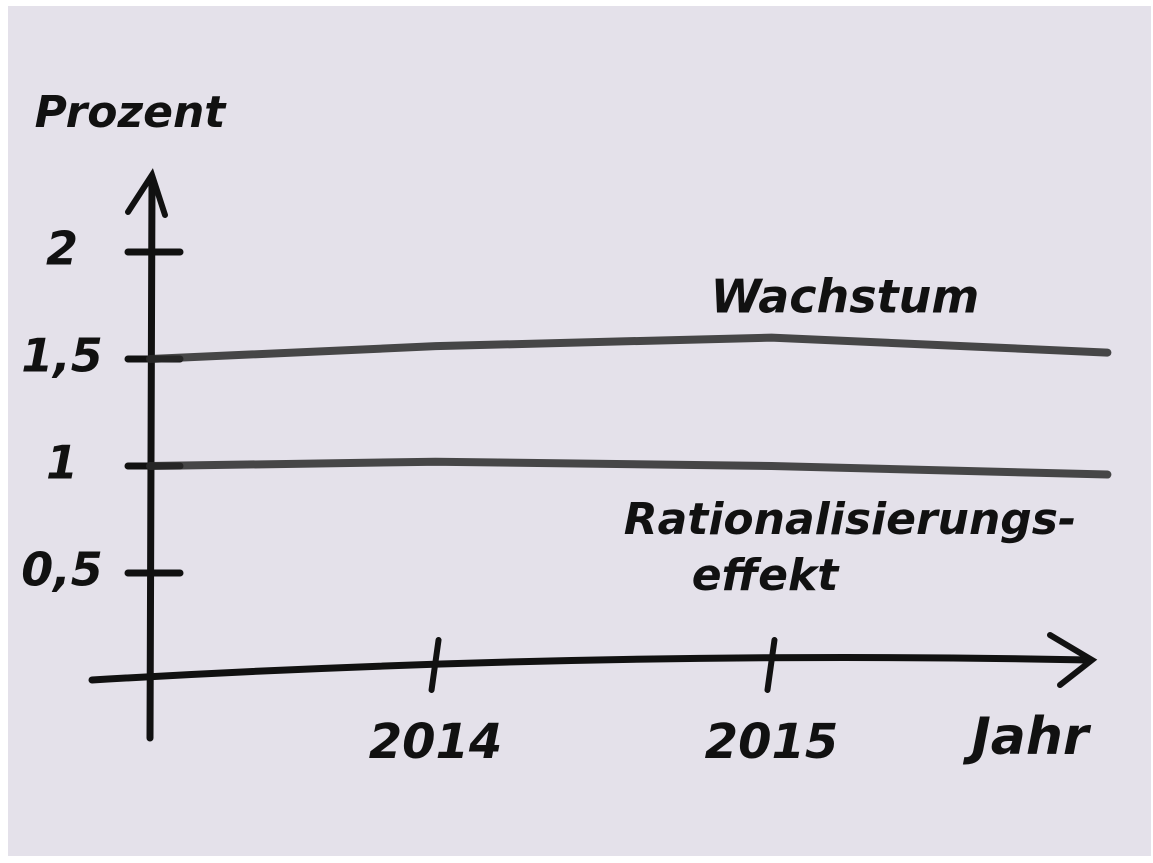  I want to click on y-axis-arrow, so click(146, 193).